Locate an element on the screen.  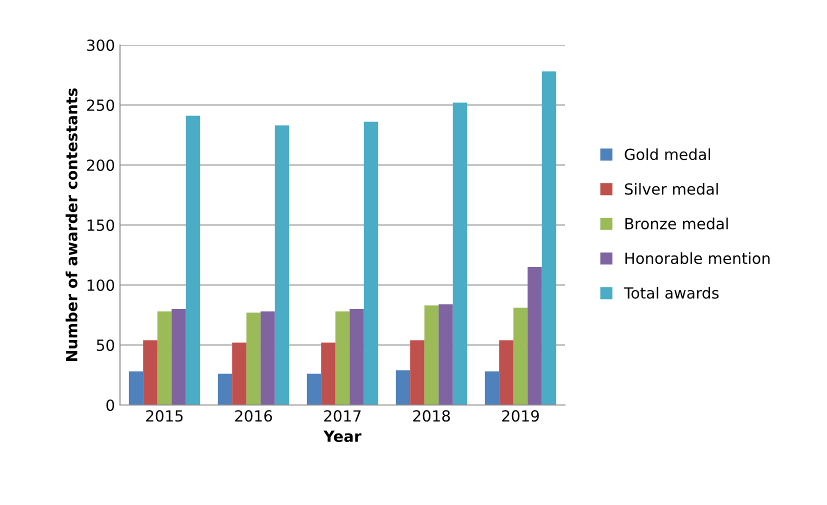
legend-label: Honorable mention is located at coordinates (697, 258).